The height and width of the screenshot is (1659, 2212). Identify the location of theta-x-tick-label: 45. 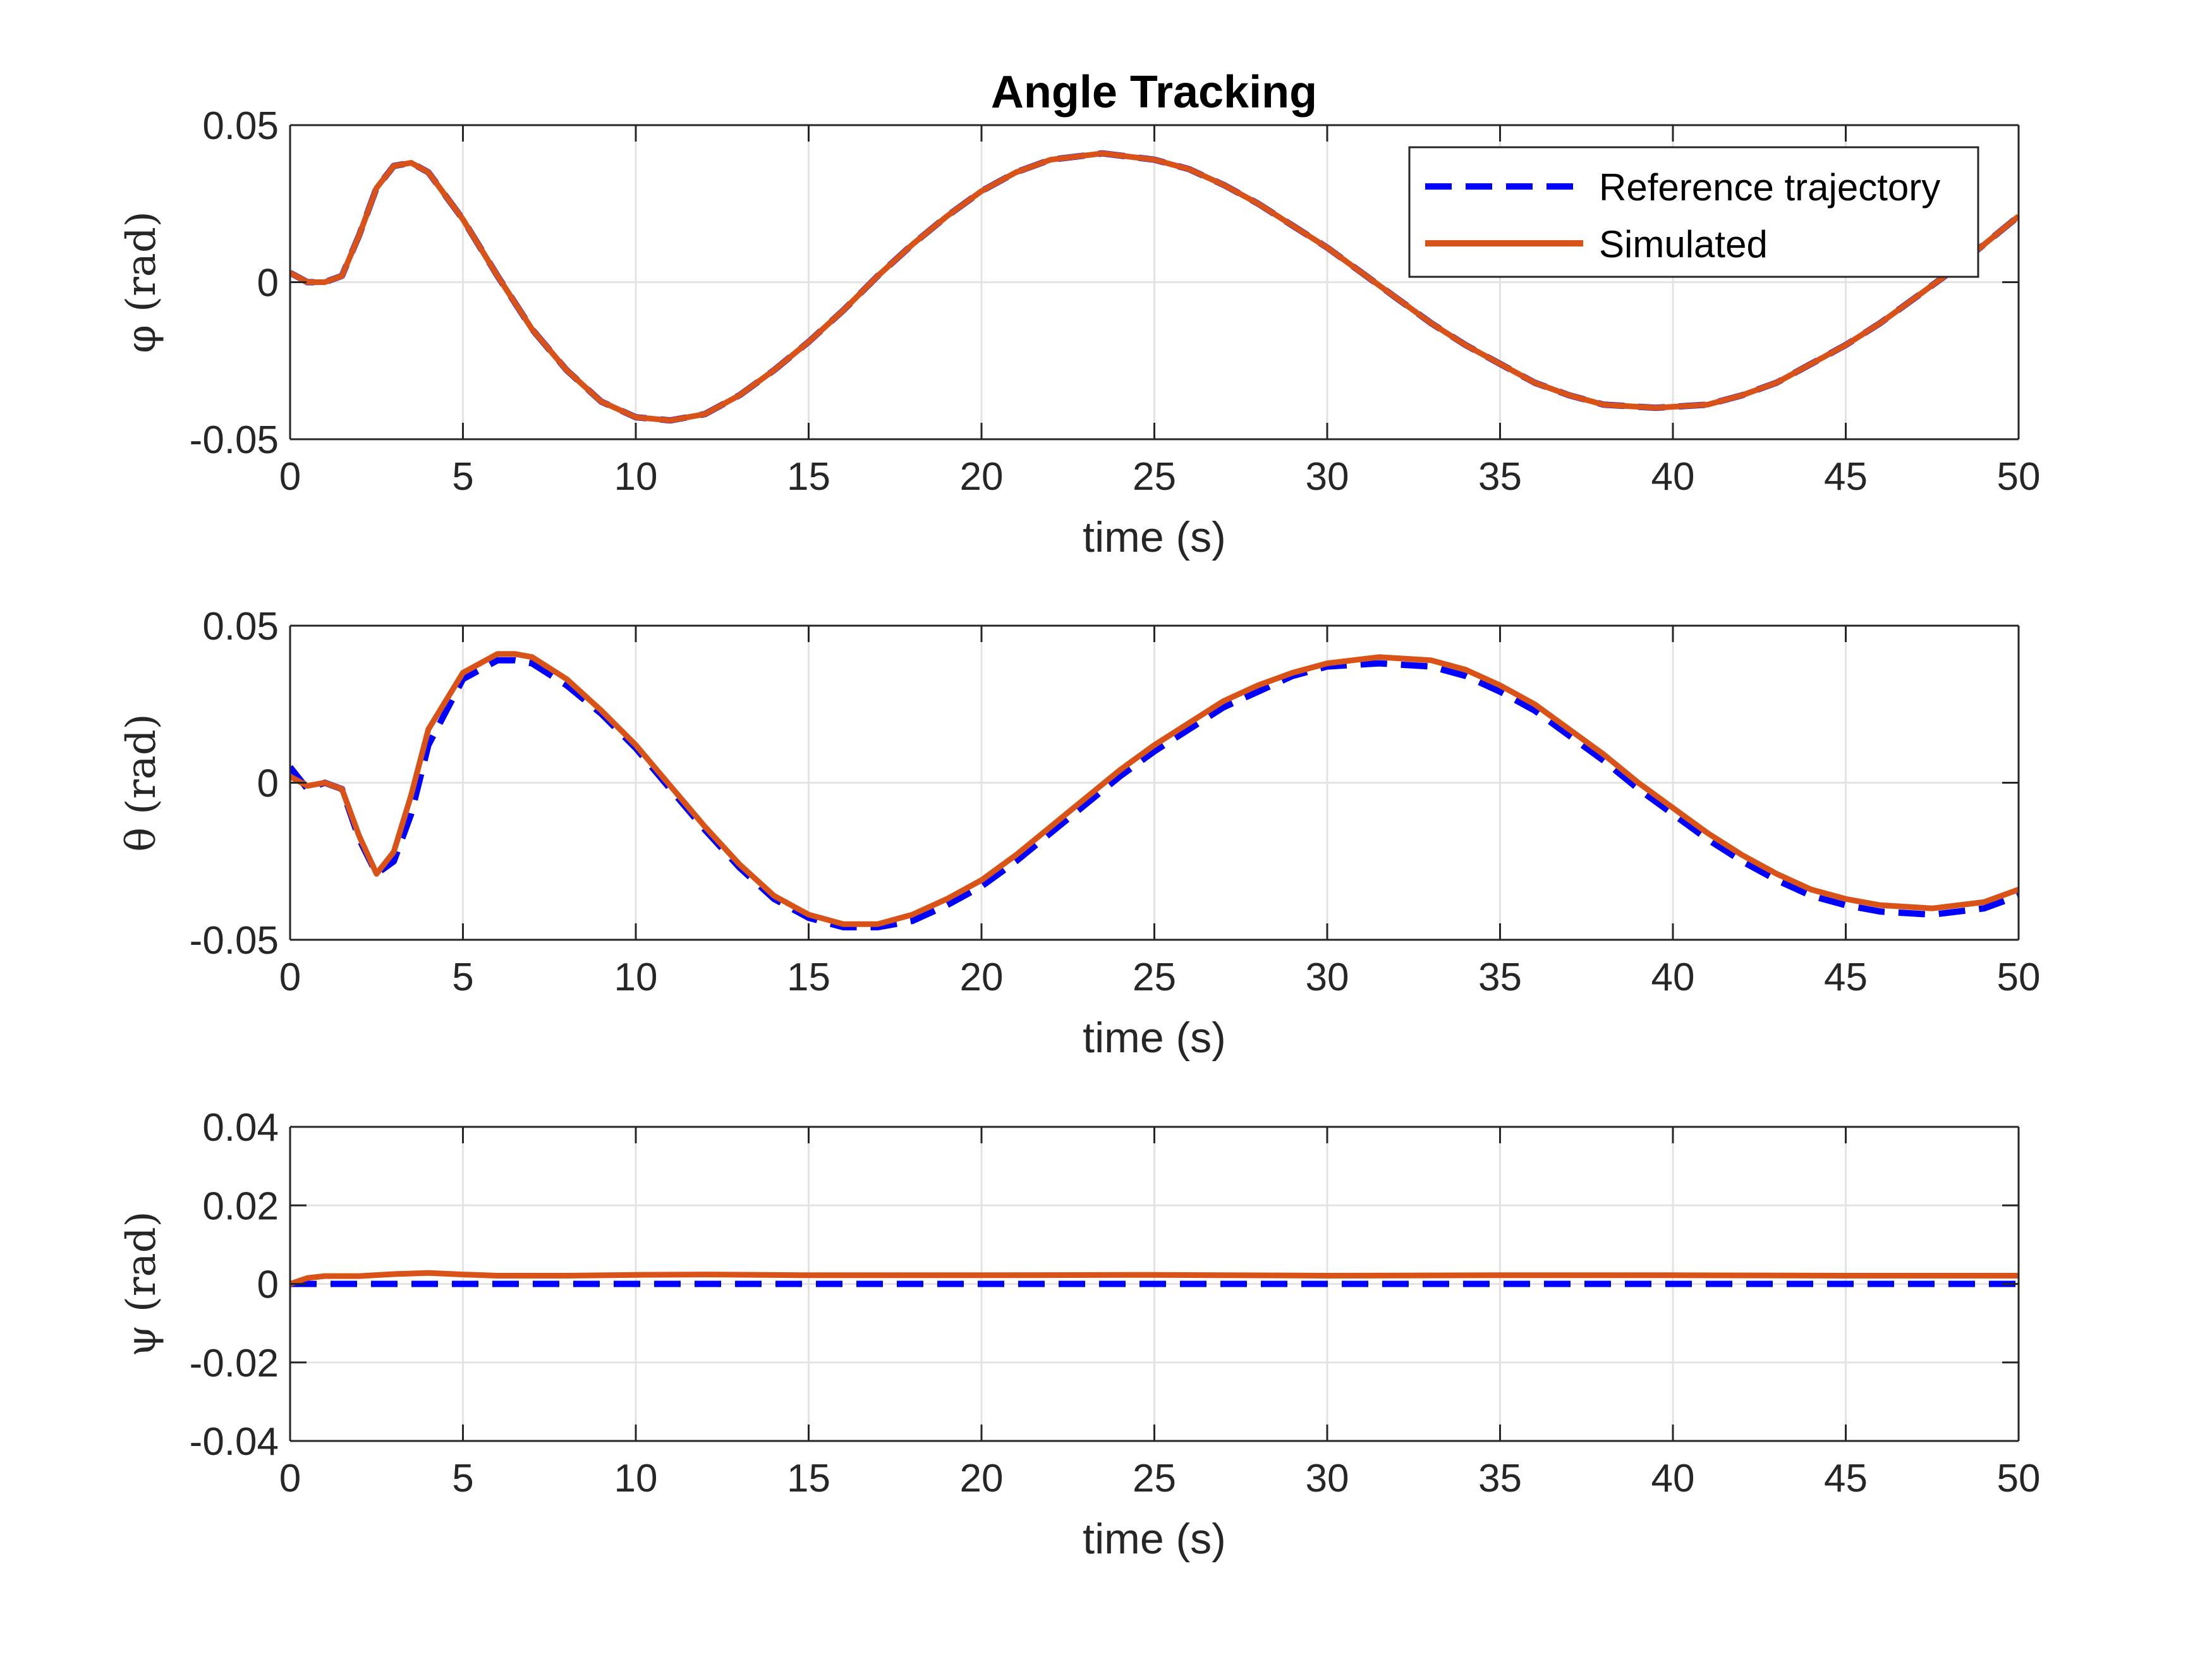
(1846, 977).